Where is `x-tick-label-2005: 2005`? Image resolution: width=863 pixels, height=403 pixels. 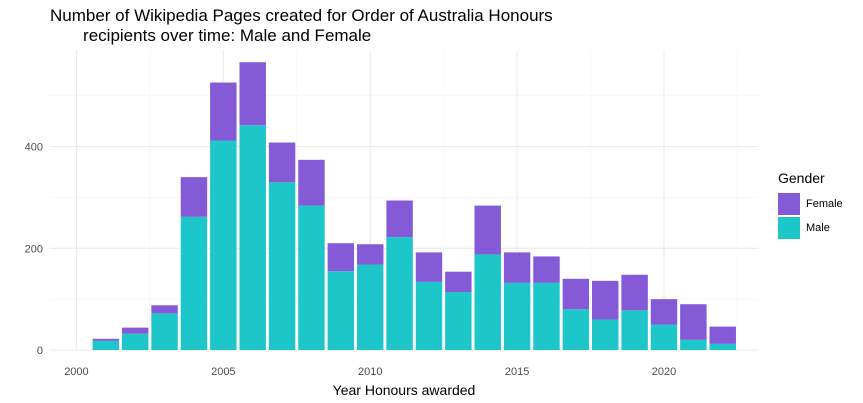 x-tick-label-2005: 2005 is located at coordinates (223, 372).